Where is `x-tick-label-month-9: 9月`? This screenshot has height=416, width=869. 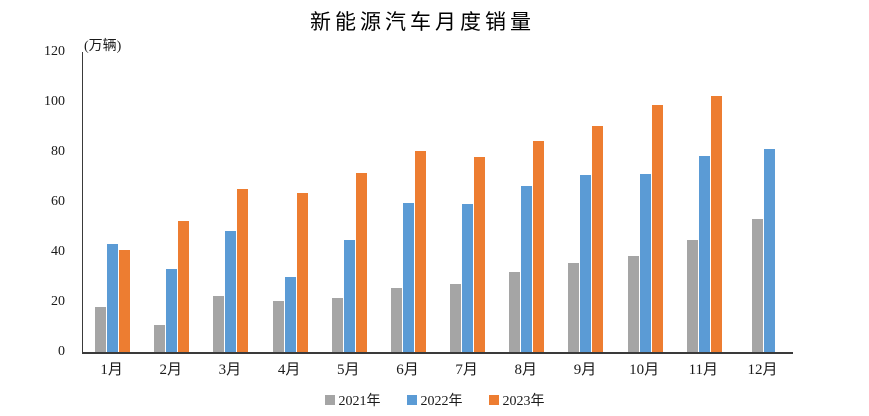
x-tick-label-month-9: 9月 is located at coordinates (585, 370).